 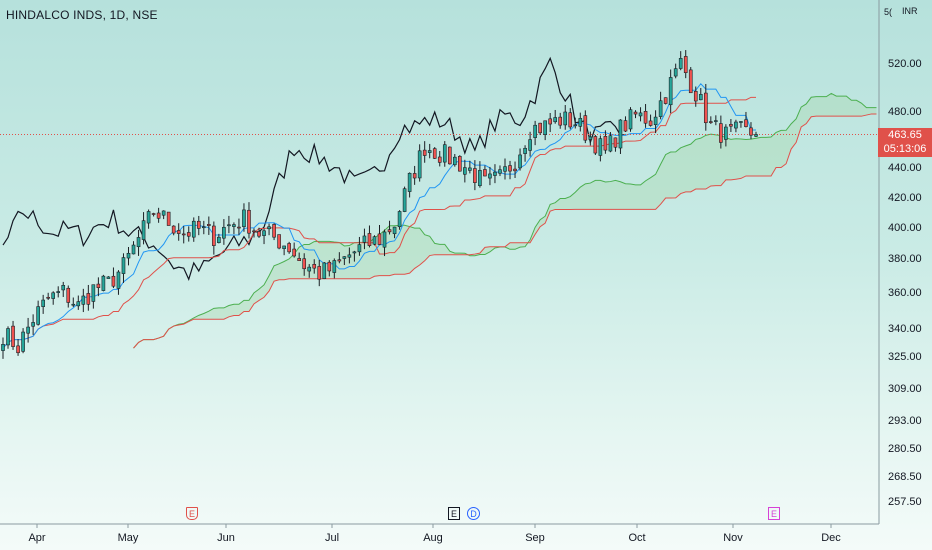 What do you see at coordinates (905, 477) in the screenshot?
I see `price-tick-label: 268.50` at bounding box center [905, 477].